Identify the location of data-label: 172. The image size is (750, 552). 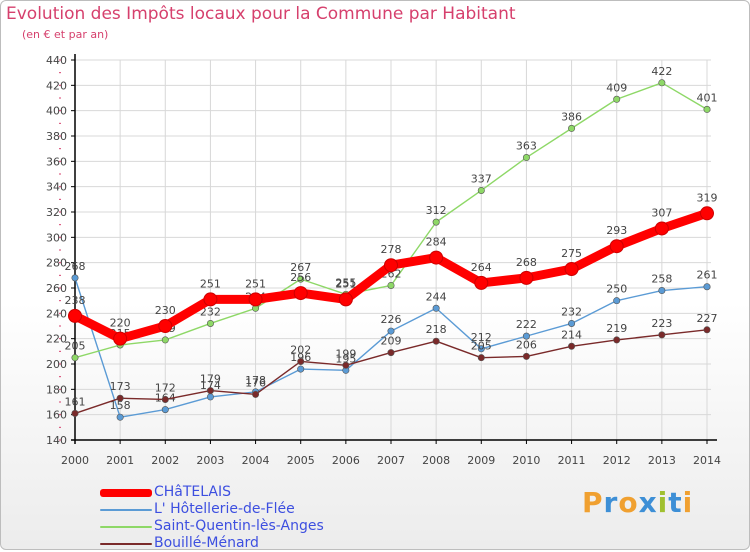
(165, 387).